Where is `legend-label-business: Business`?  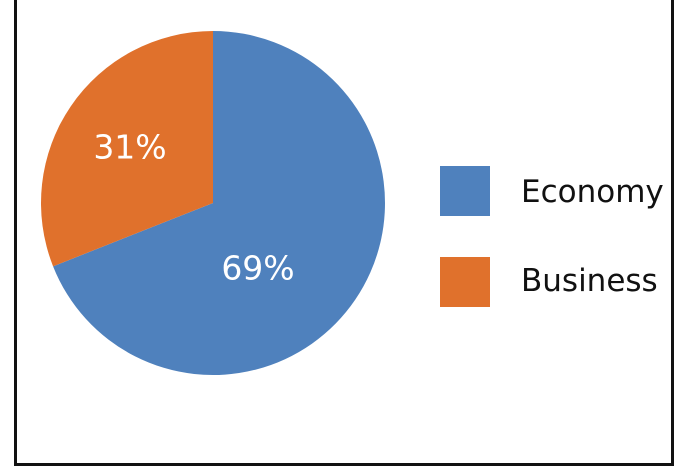
legend-label-business: Business is located at coordinates (589, 281).